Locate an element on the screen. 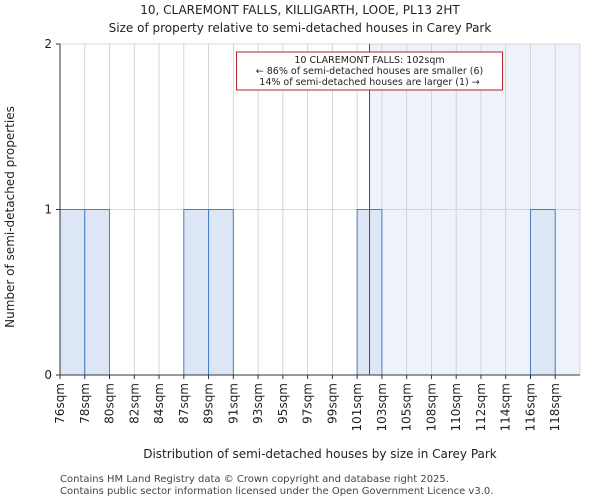 Image resolution: width=600 pixels, height=500 pixels. x-tick-label: 116sqm is located at coordinates (530, 407).